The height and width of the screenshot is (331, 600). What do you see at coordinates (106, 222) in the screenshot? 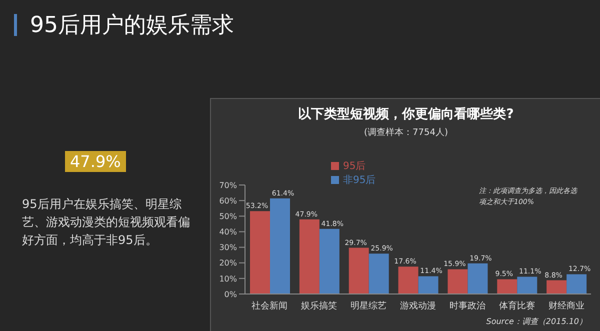
I see `text: 95后用户在娱乐搞笑、明星综艺、游戏动漫类的短视频观看偏好方面，均高于非95后。` at bounding box center [106, 222].